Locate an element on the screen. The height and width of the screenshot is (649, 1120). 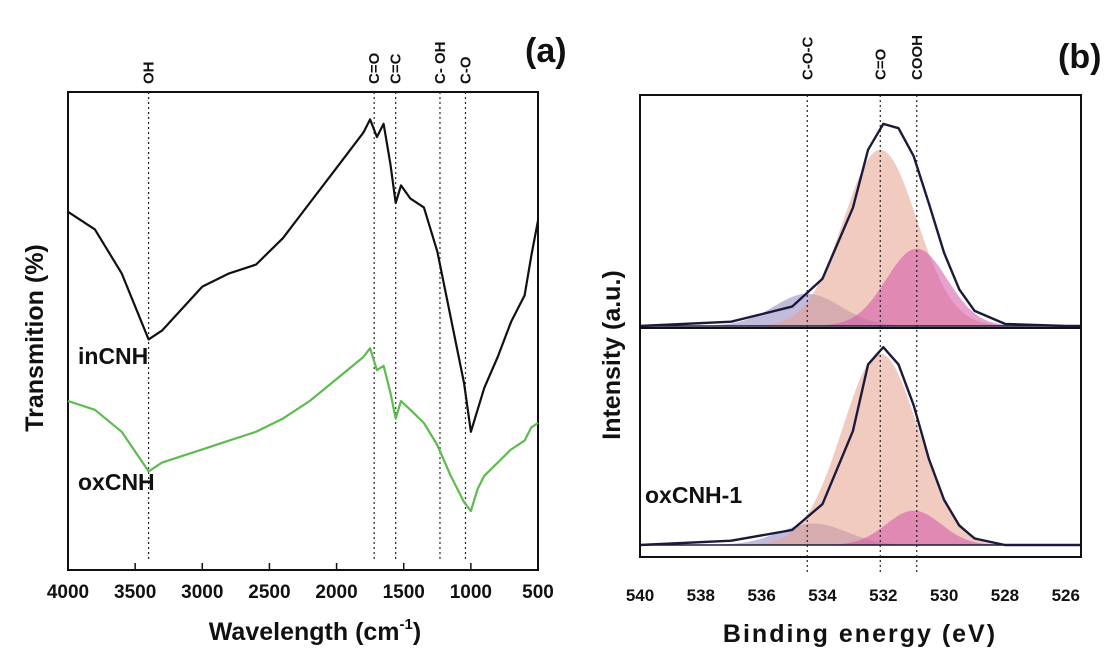
peak-label-c-o-c: C-O-C is located at coordinates (807, 58).